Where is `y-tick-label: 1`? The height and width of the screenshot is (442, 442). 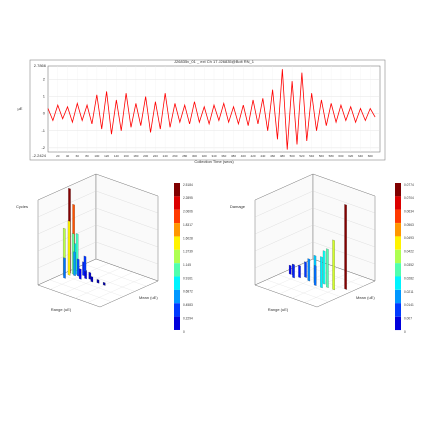 y-tick-label: 1 is located at coordinates (44, 96).